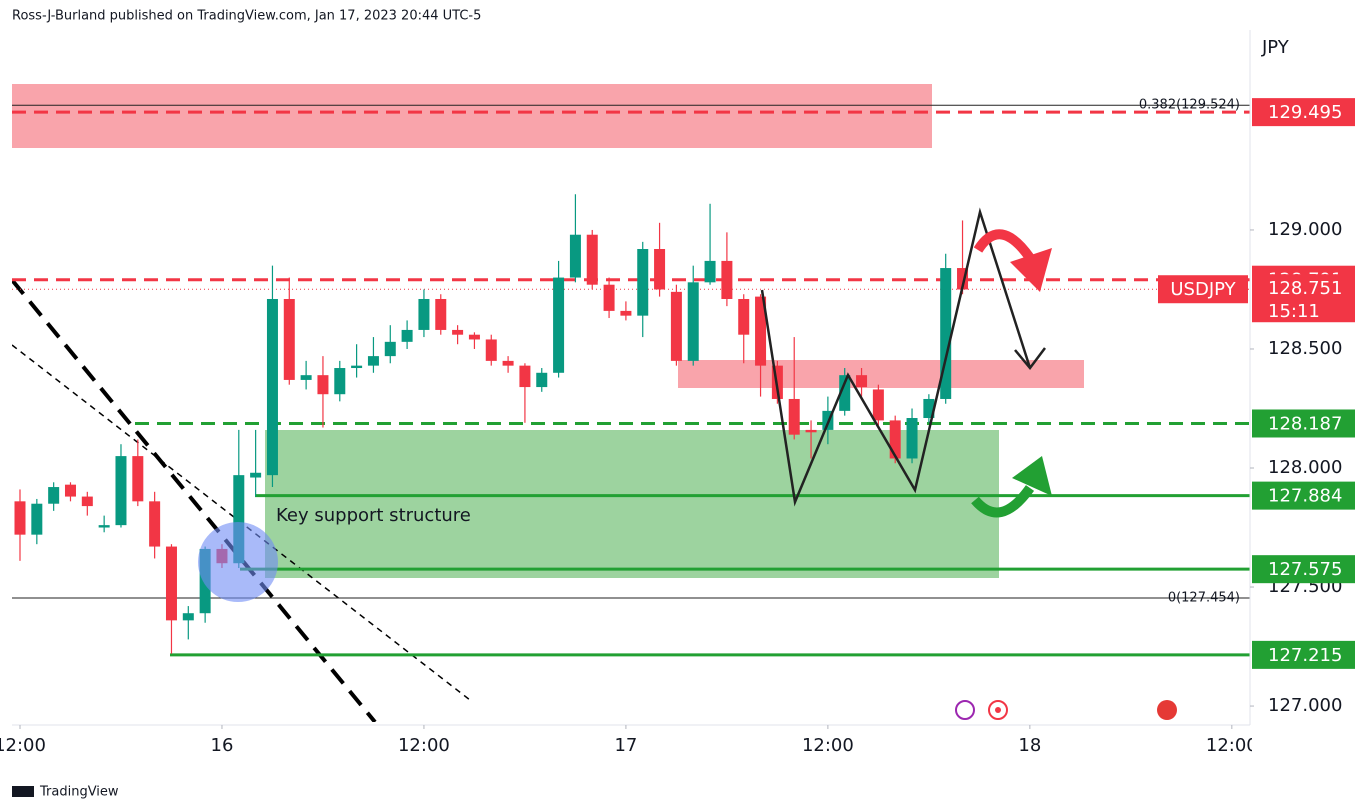 The width and height of the screenshot is (1370, 811). I want to click on level-label: 127.575, so click(1305, 569).